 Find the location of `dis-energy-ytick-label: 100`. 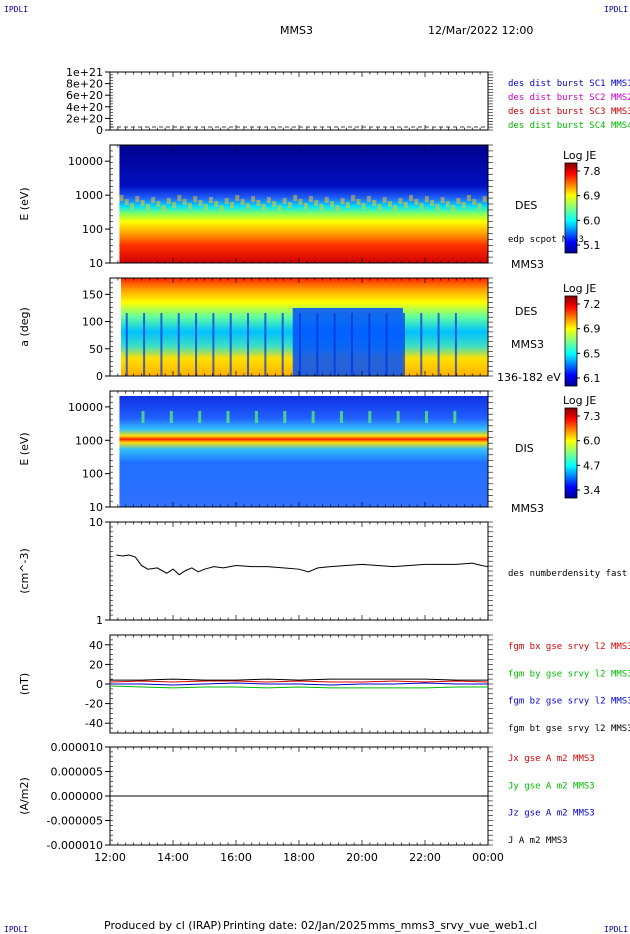

dis-energy-ytick-label: 100 is located at coordinates (92, 474).